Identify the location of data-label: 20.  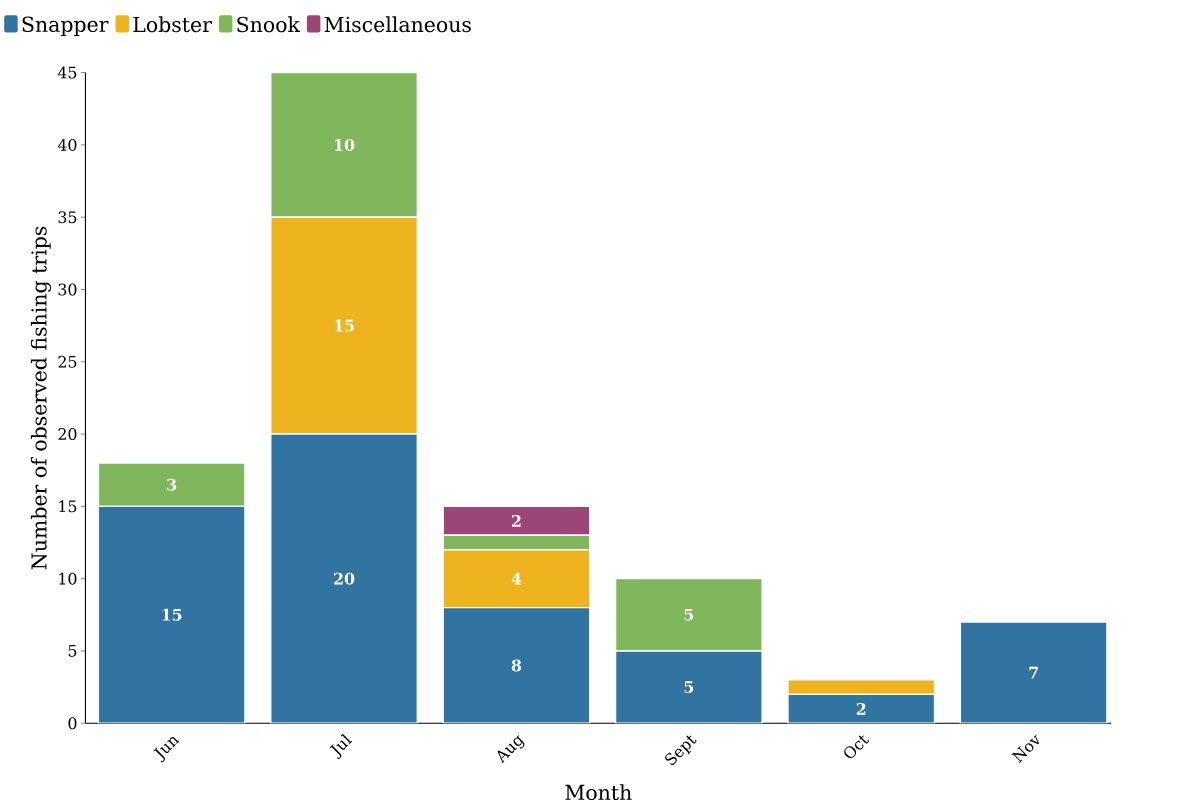
(344, 578).